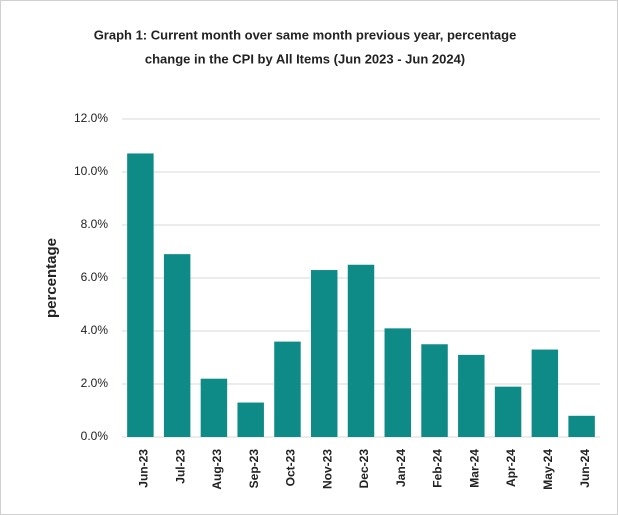 The width and height of the screenshot is (618, 515). I want to click on x-tick-label: Apr-24, so click(511, 468).